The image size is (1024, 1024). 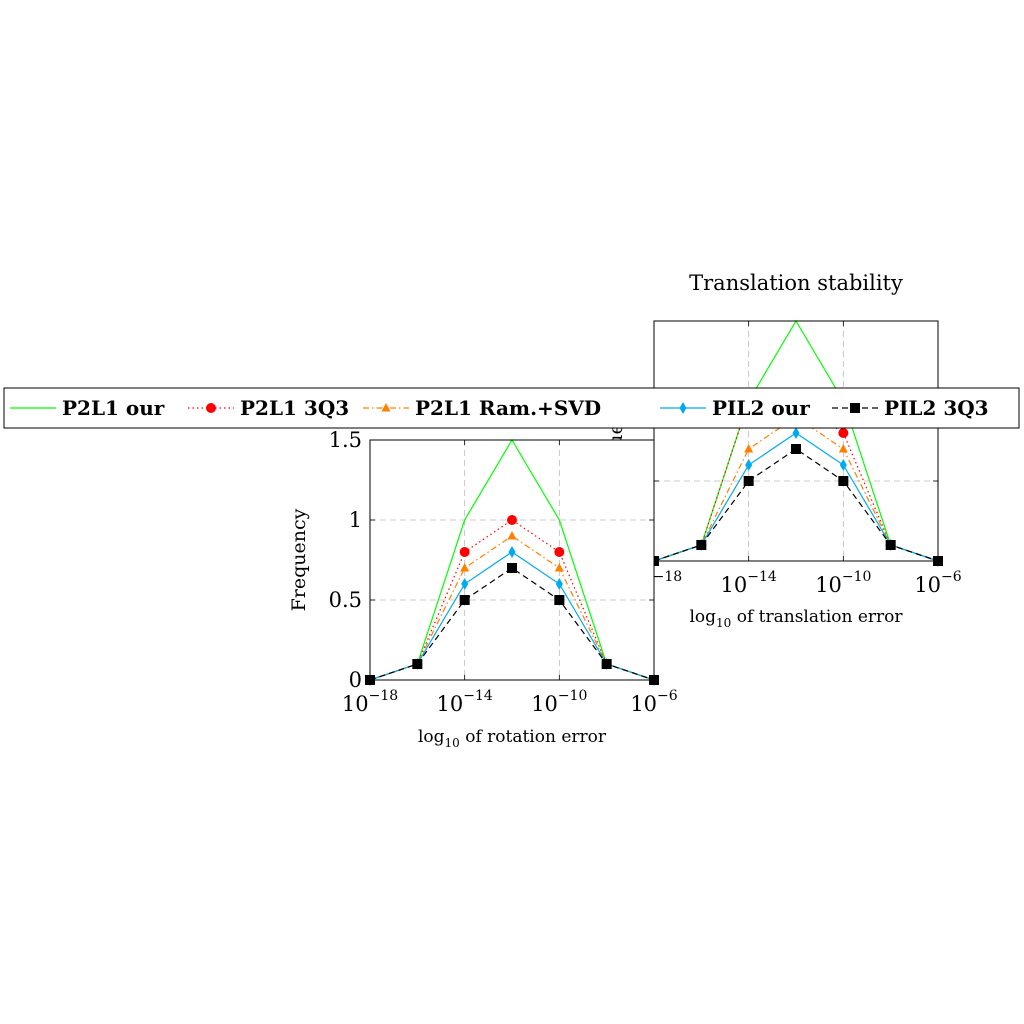 What do you see at coordinates (299, 559) in the screenshot?
I see `y-axis-label: Frequency` at bounding box center [299, 559].